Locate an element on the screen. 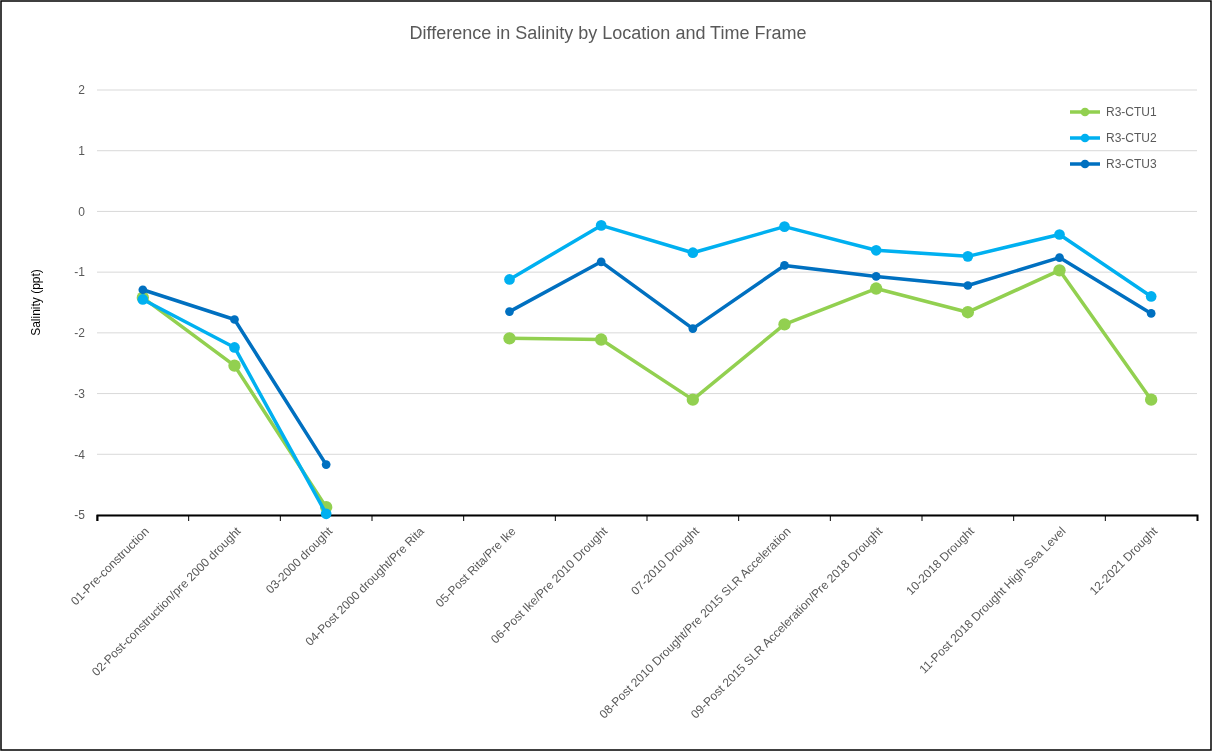 This screenshot has height=753, width=1214. y-tick-label: -2 is located at coordinates (80, 333).